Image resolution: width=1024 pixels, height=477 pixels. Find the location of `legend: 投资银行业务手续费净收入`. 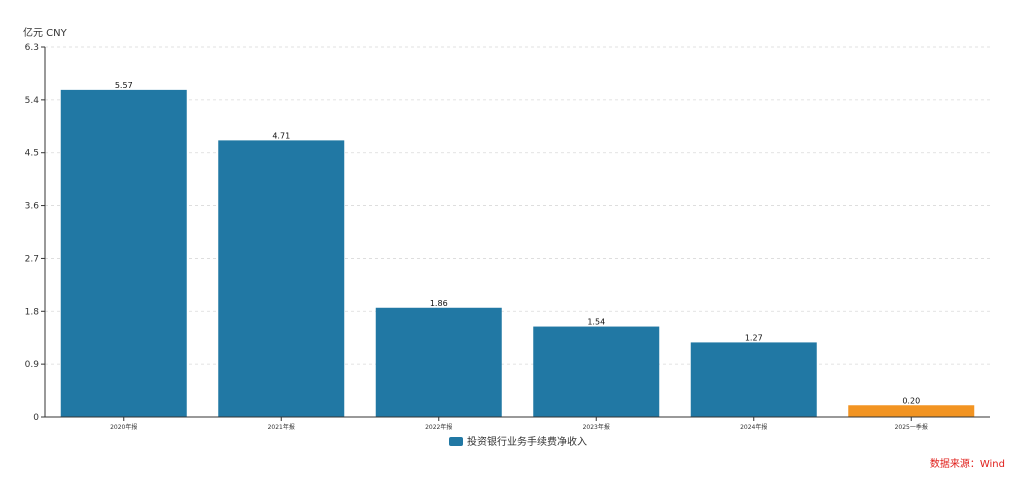

legend: 投资银行业务手续费净收入 is located at coordinates (518, 441).